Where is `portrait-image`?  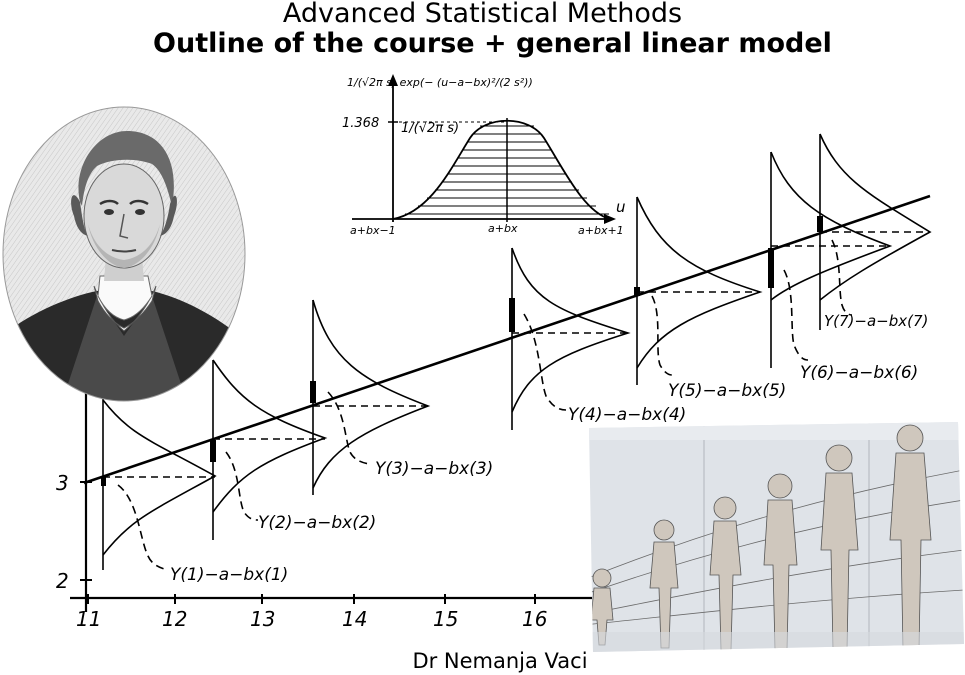 portrait-image is located at coordinates (124, 254).